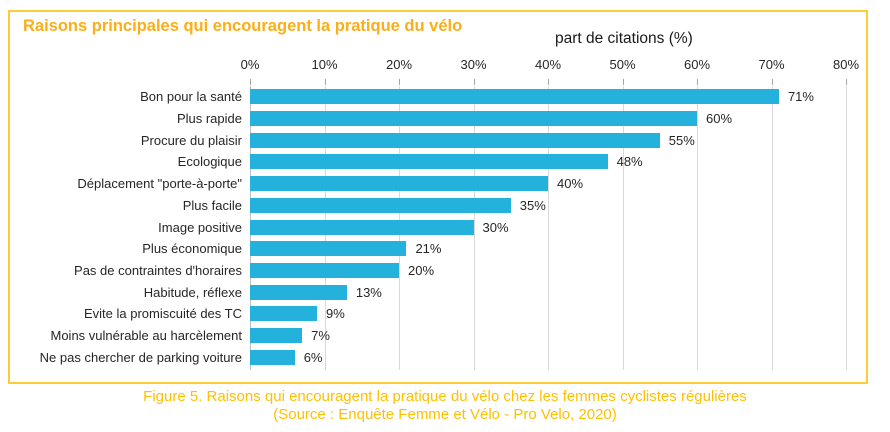 The image size is (890, 432). I want to click on bar-value-label: 13%, so click(368, 292).